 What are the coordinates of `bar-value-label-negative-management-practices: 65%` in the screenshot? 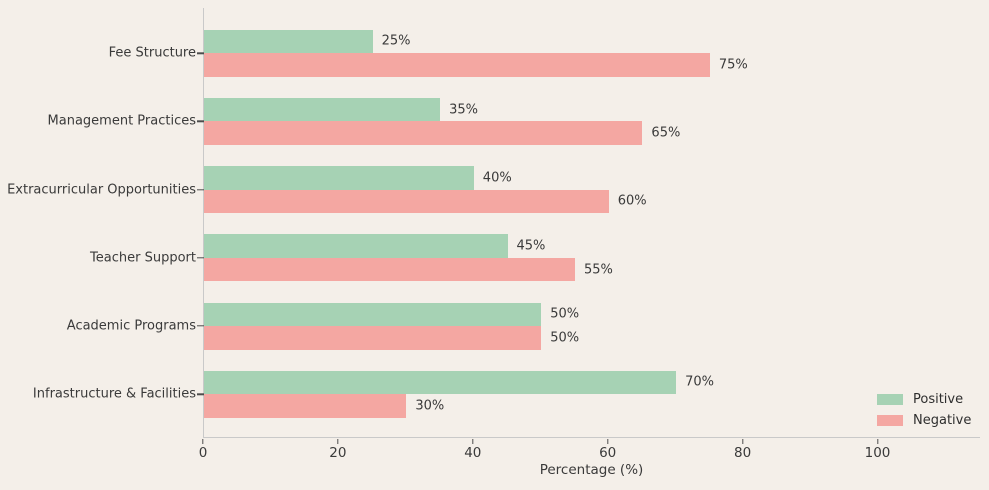 It's located at (666, 133).